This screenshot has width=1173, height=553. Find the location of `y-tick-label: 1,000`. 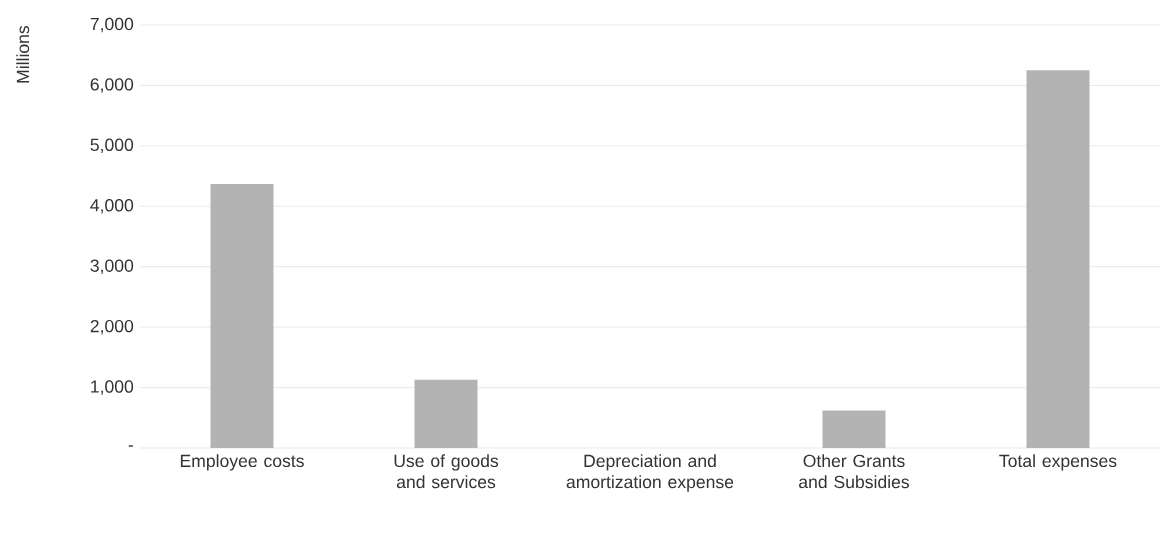

y-tick-label: 1,000 is located at coordinates (112, 387).